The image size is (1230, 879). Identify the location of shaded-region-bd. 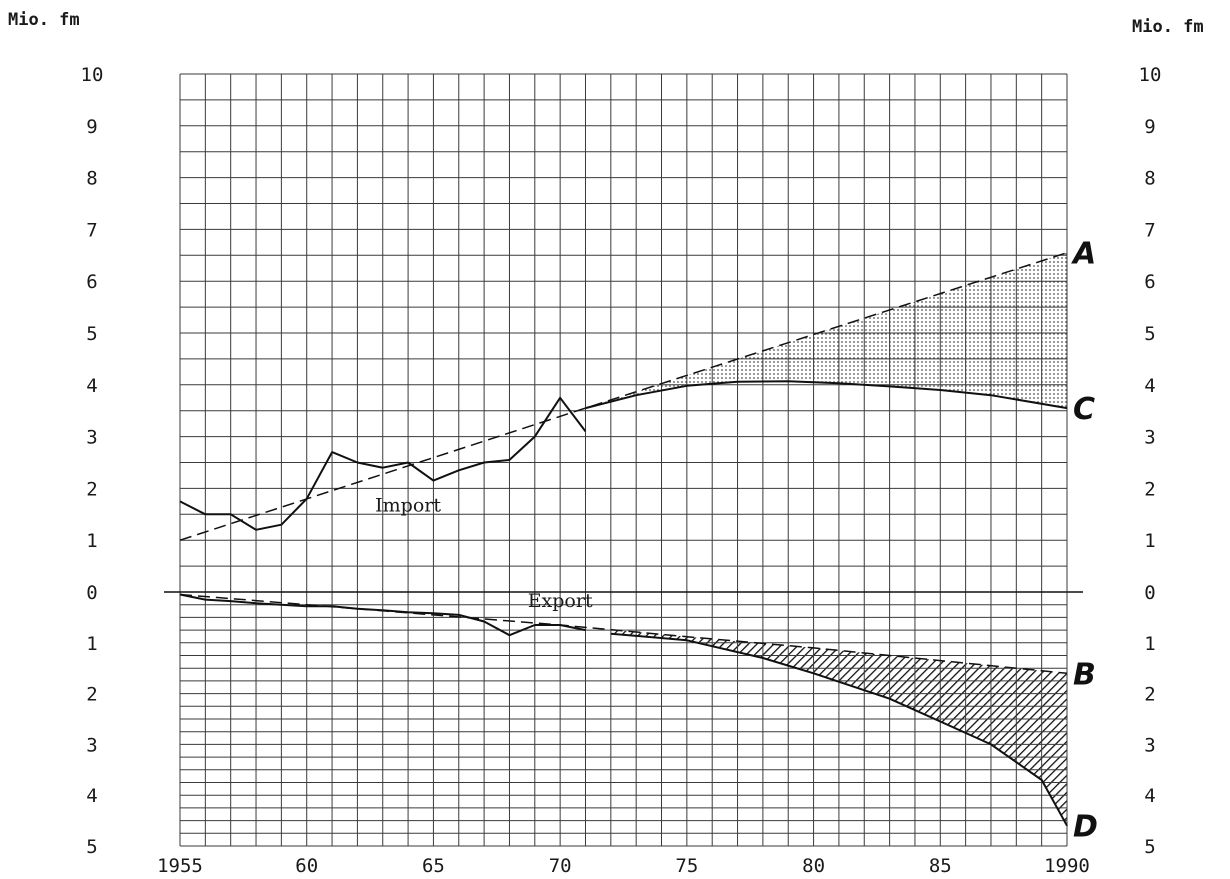
(838, 727).